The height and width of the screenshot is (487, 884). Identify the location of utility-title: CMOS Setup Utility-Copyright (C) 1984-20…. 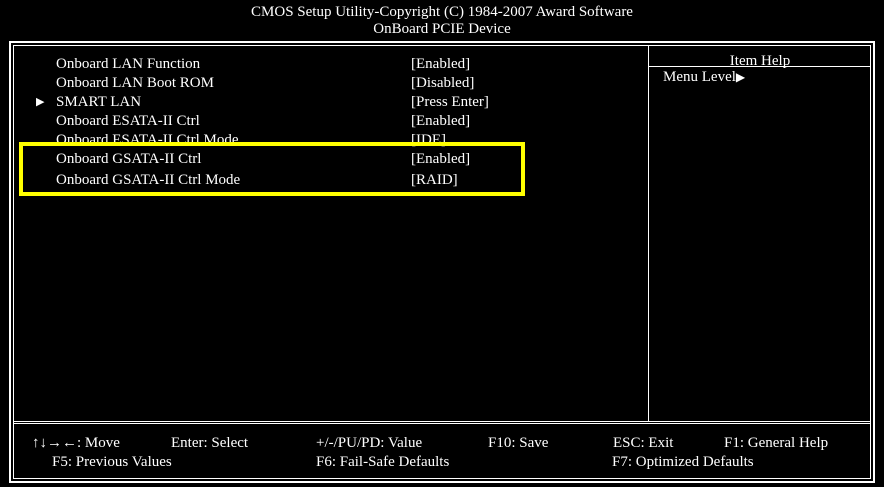
(442, 12).